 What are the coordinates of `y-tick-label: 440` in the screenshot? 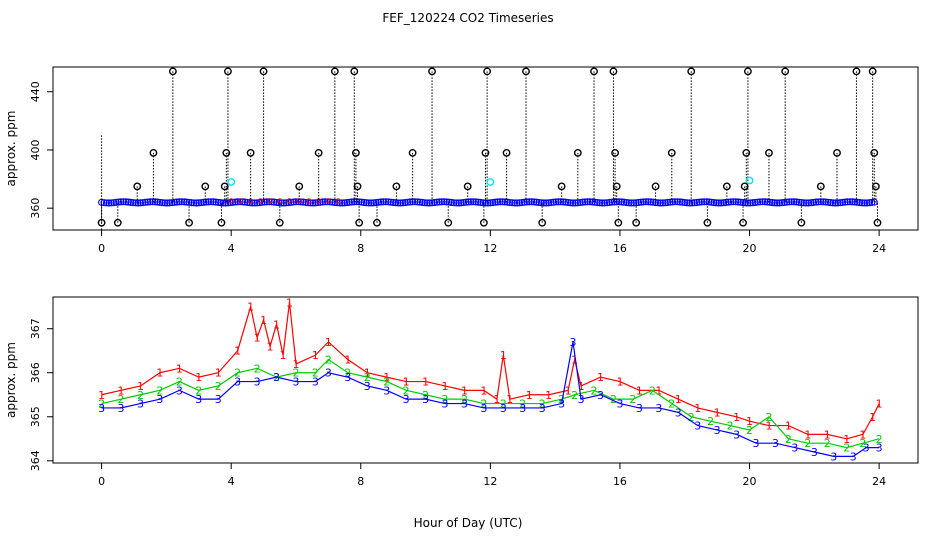 It's located at (35, 91).